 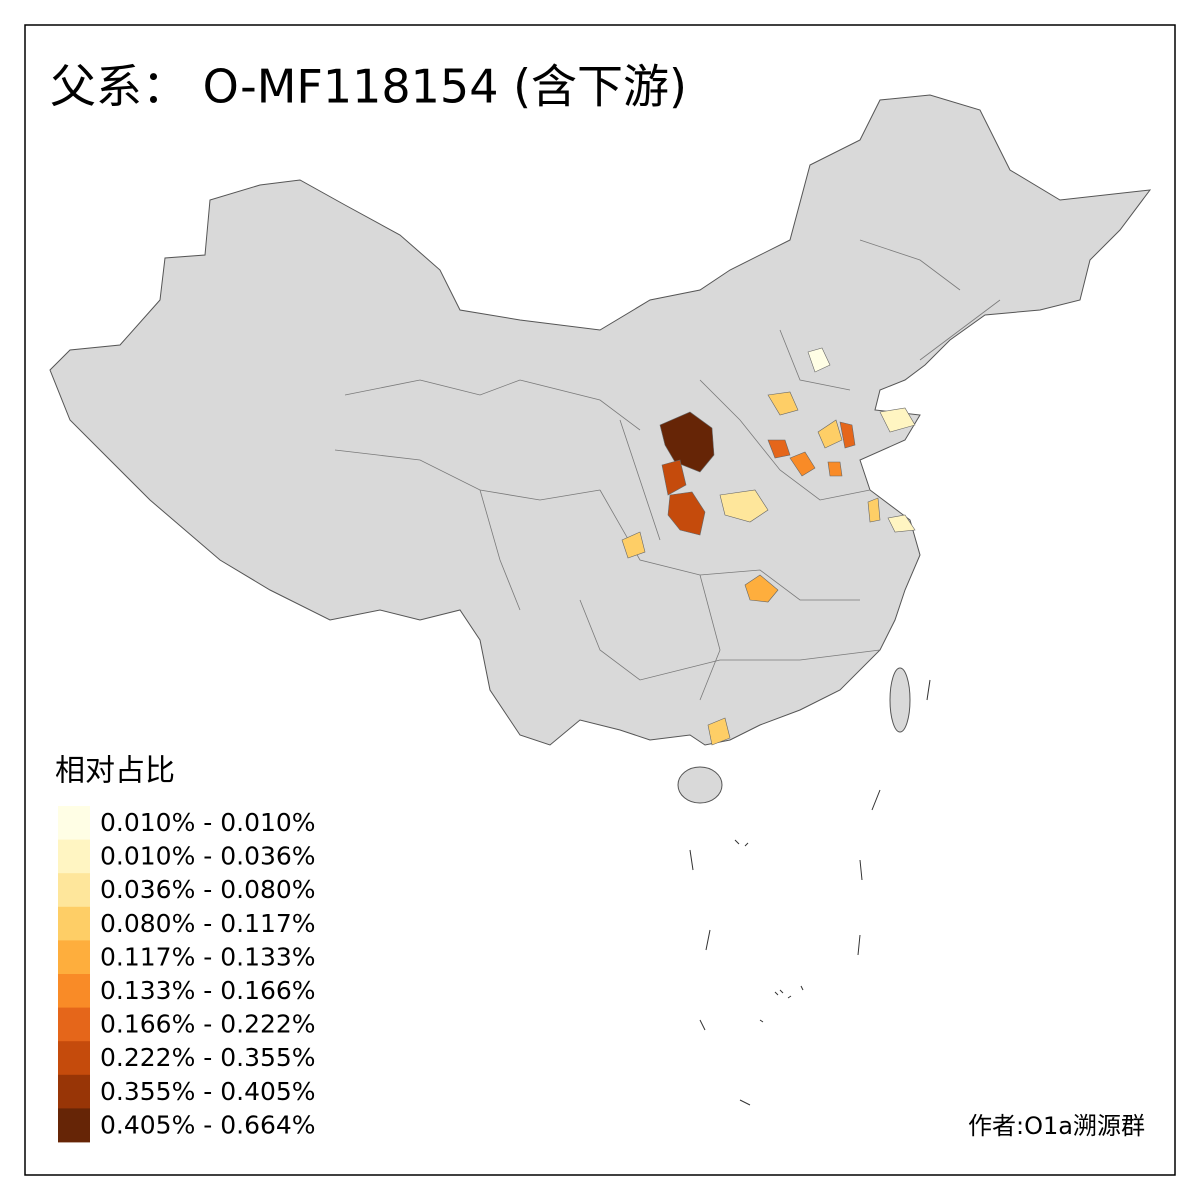 I want to click on islands, so click(x=810, y=892).